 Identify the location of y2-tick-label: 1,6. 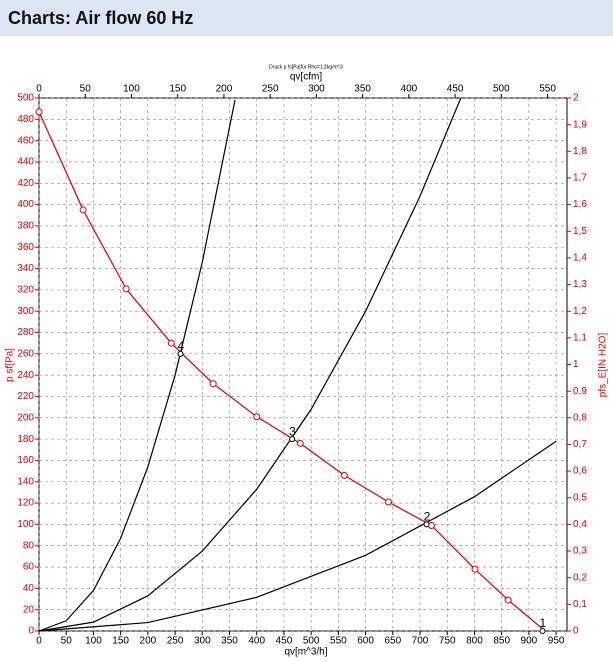
(580, 204).